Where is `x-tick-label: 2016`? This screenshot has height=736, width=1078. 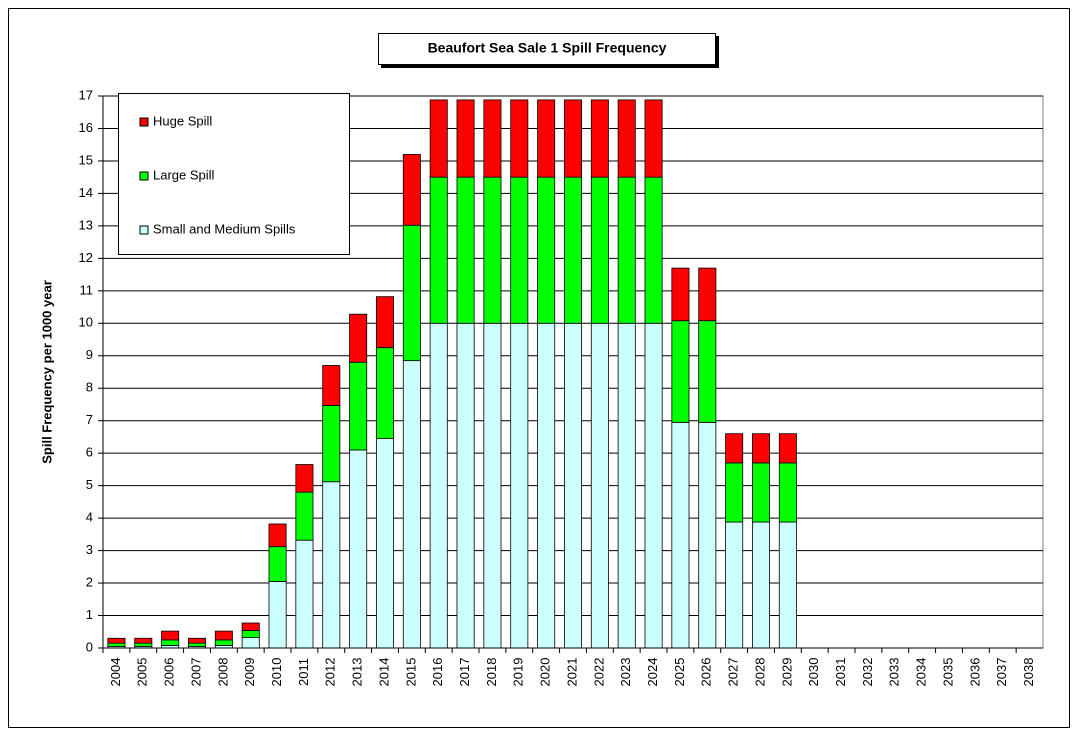 x-tick-label: 2016 is located at coordinates (437, 672).